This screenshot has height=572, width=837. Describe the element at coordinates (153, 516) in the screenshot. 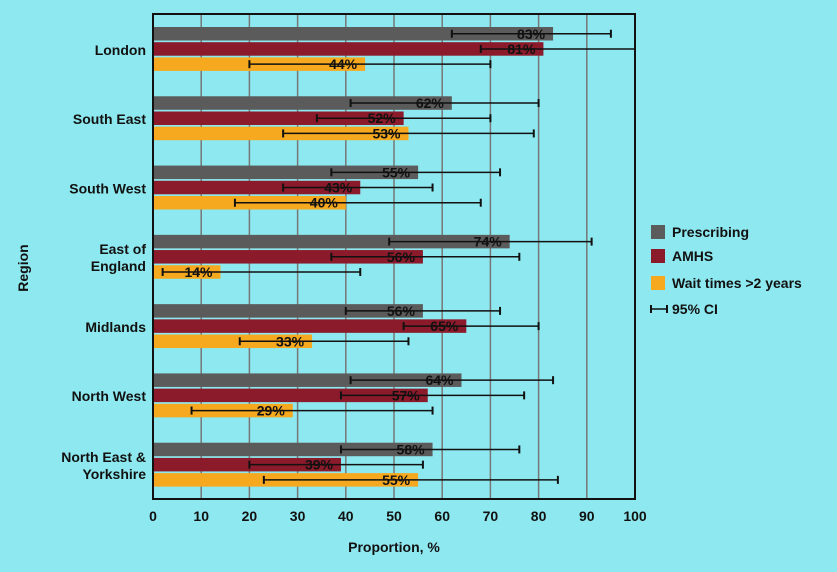

I see `x-tick-label: 0` at that location.